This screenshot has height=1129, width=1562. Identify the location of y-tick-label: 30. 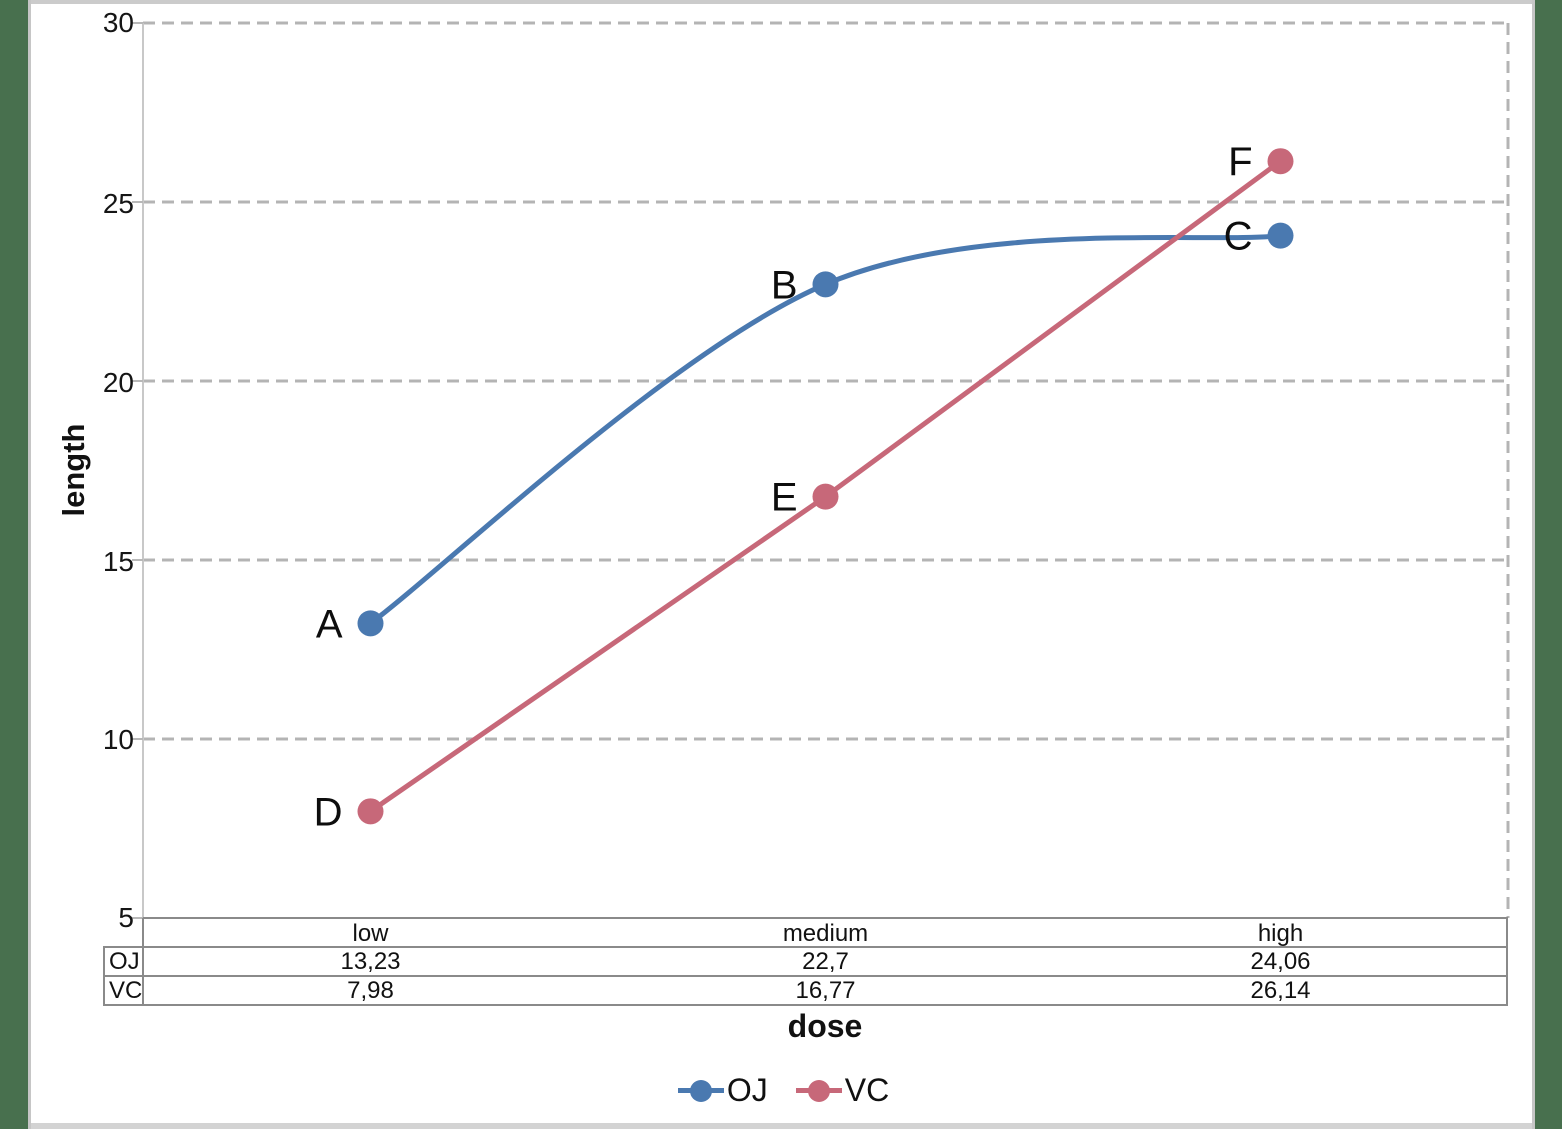
(118, 22).